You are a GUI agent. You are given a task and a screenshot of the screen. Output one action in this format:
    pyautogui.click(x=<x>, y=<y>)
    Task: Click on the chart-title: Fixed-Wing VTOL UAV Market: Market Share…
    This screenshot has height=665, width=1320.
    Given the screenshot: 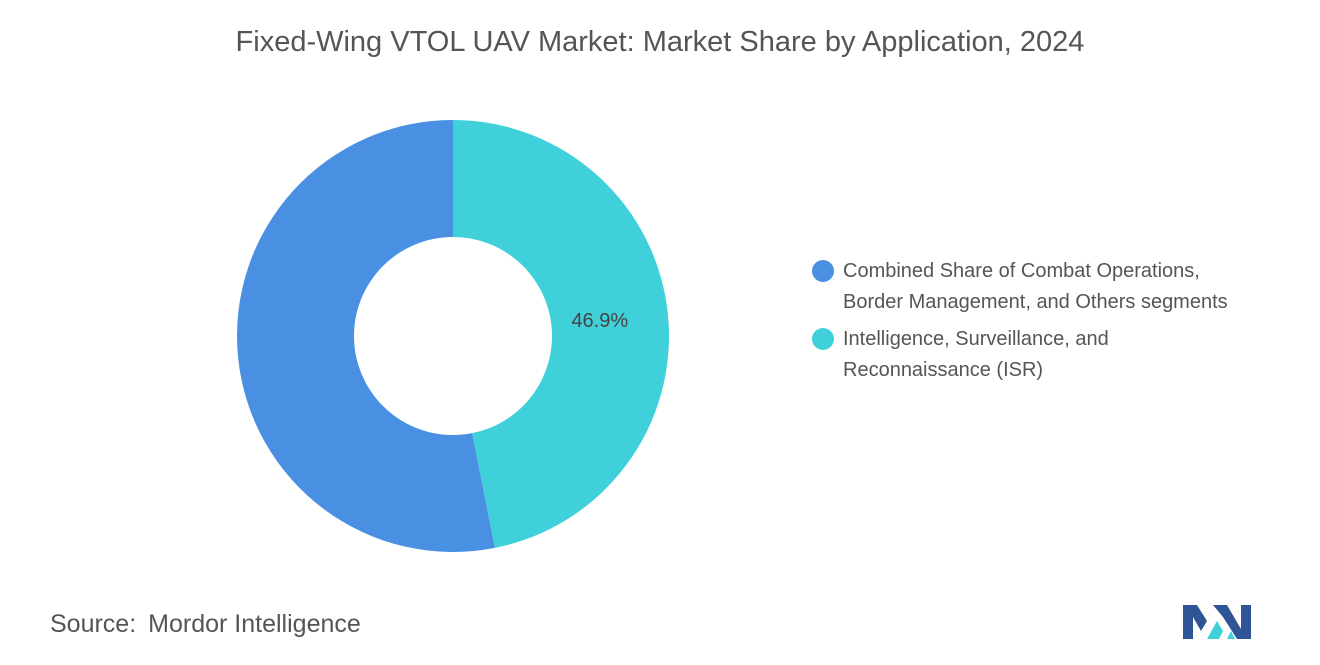 What is the action you would take?
    pyautogui.click(x=660, y=42)
    